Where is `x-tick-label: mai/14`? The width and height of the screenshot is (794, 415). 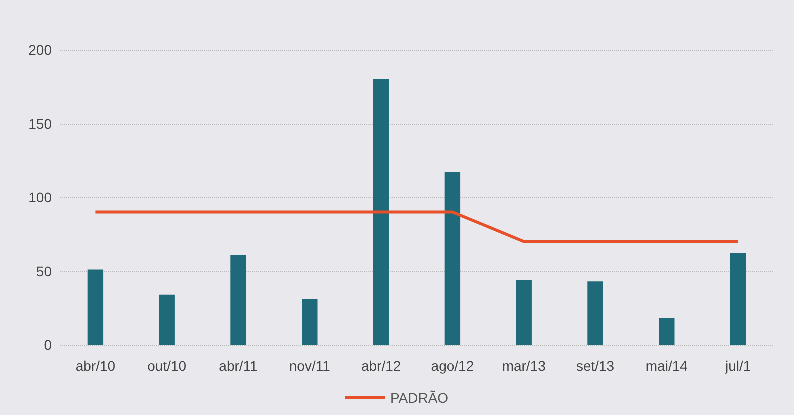
x-tick-label: mai/14 is located at coordinates (667, 366).